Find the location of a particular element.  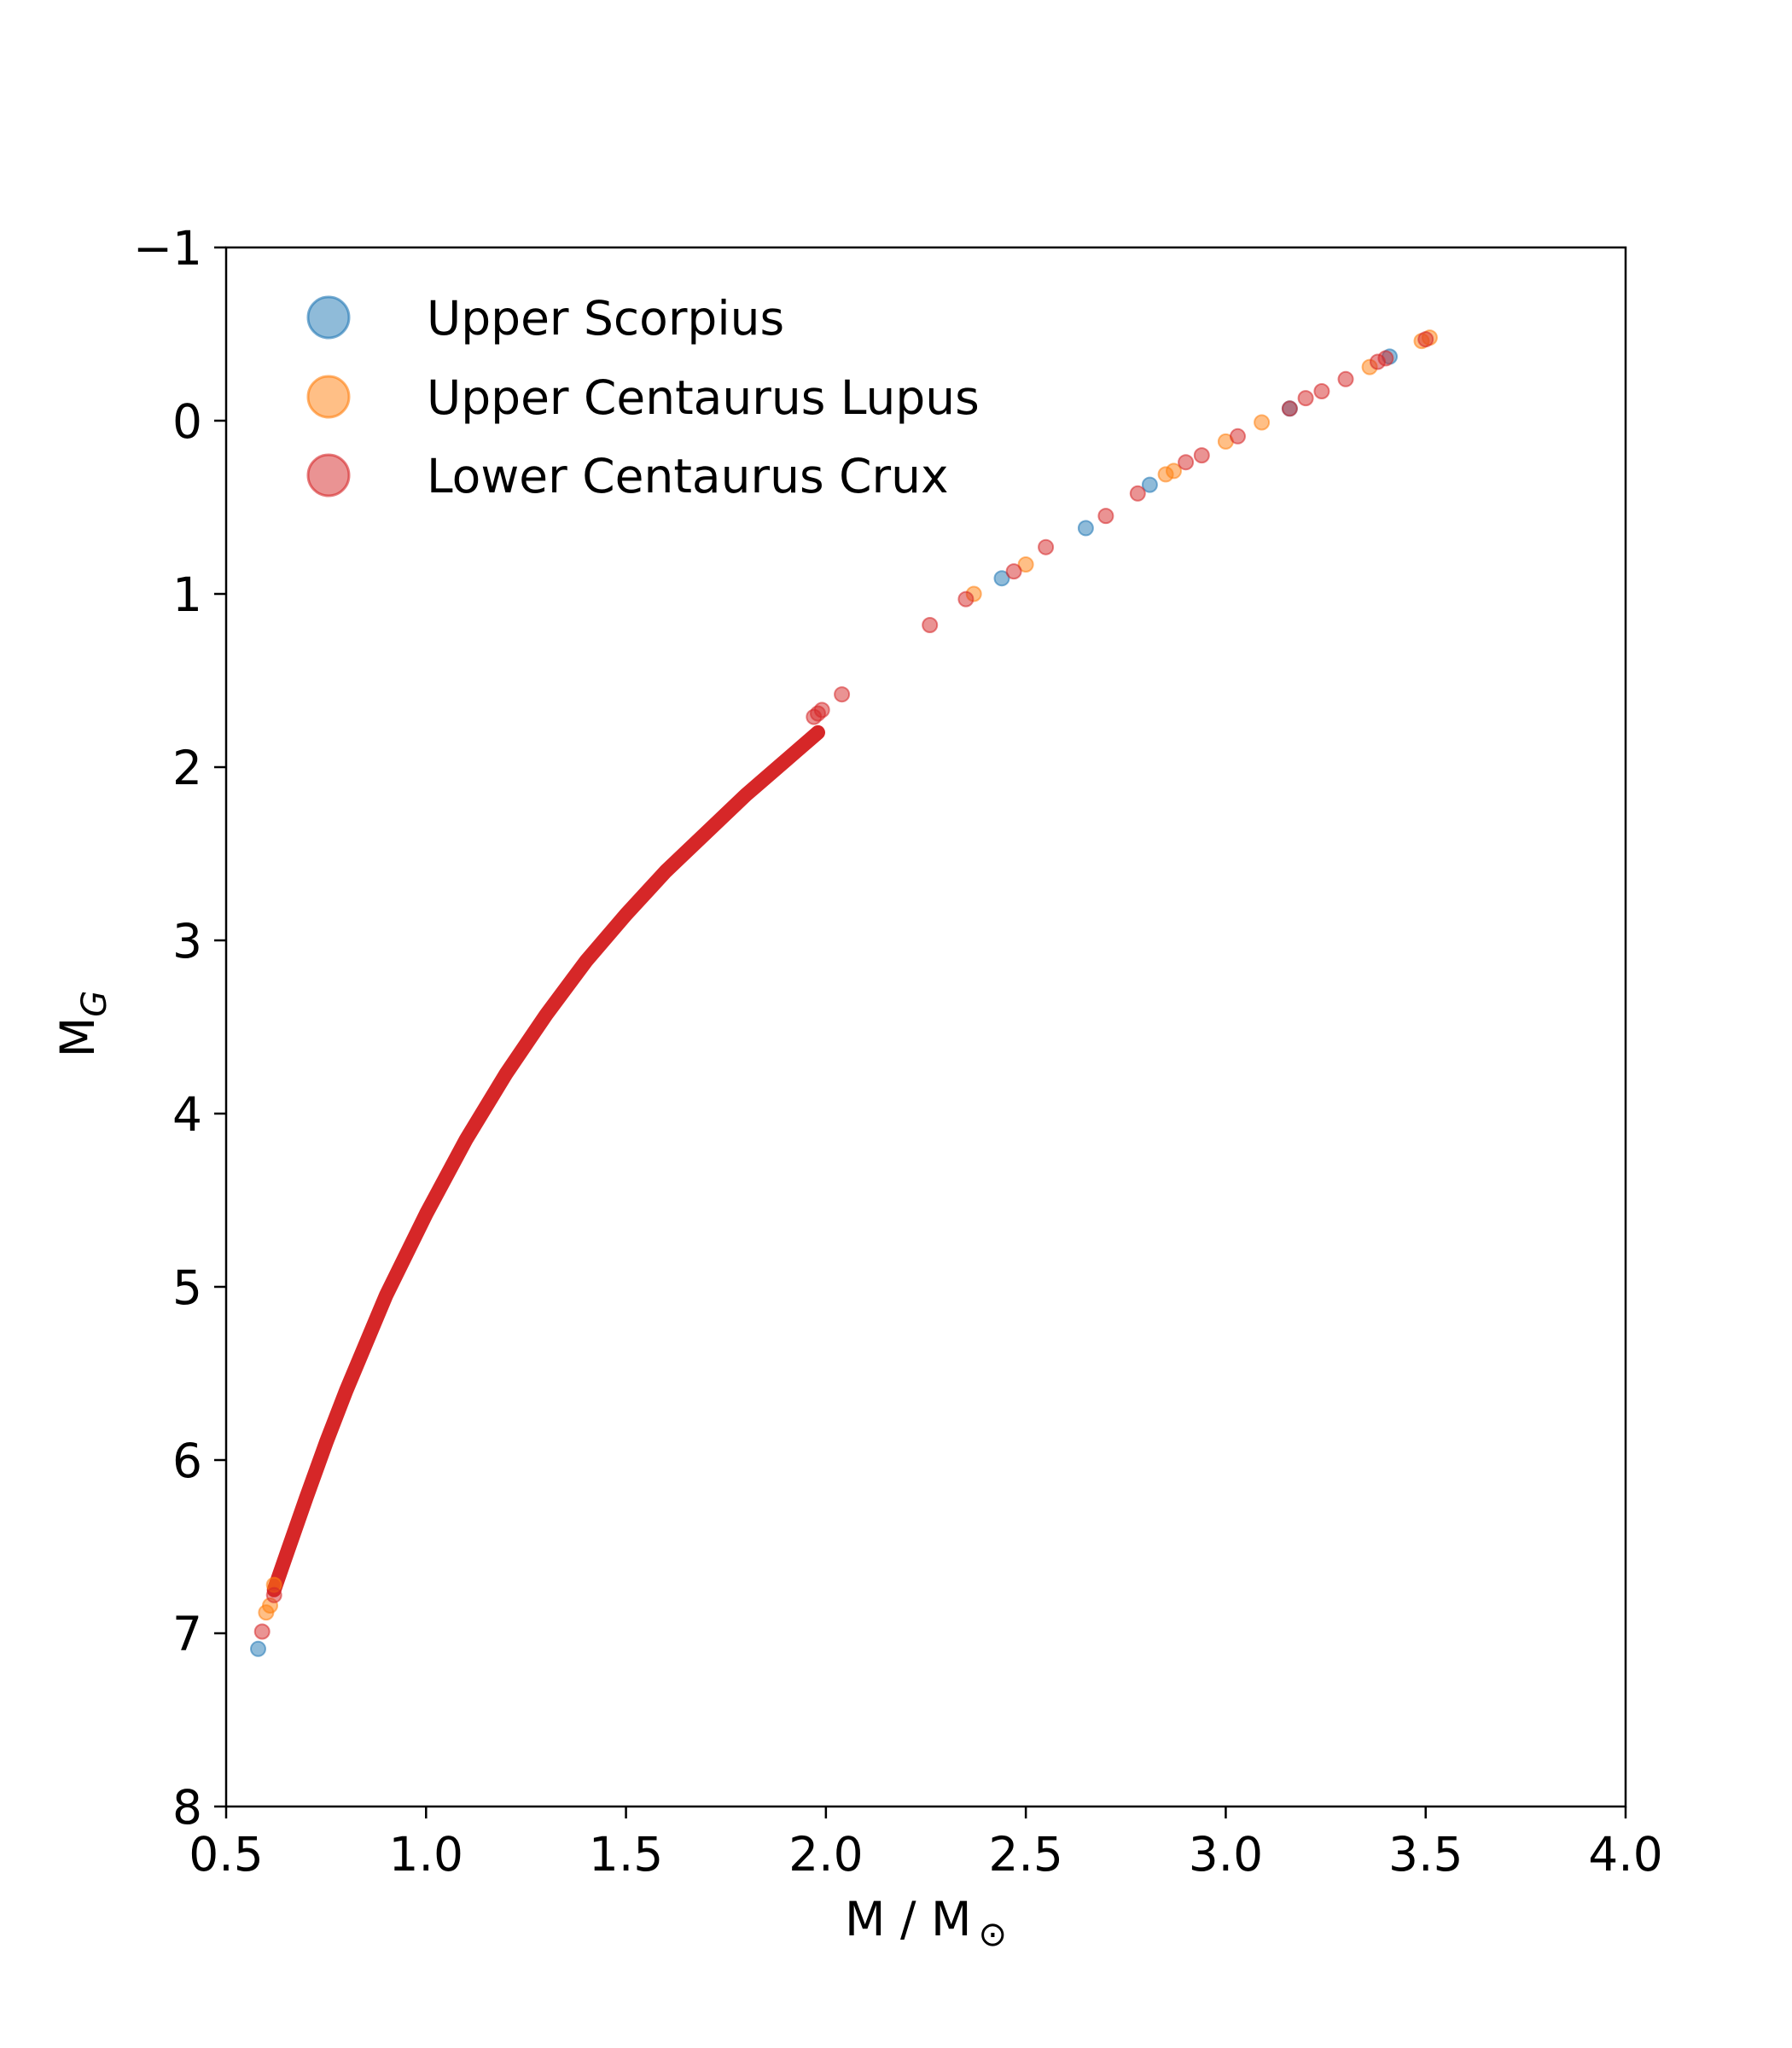

legend-item-upper-centaurus-lupus: Upper Centaurus Lupus is located at coordinates (643, 397).